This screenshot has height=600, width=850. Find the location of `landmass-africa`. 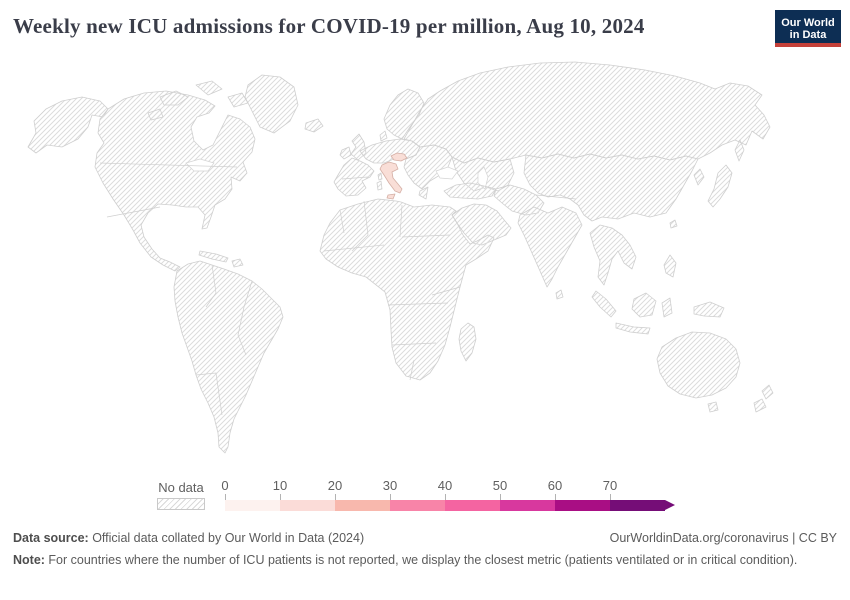

landmass-africa is located at coordinates (407, 289).